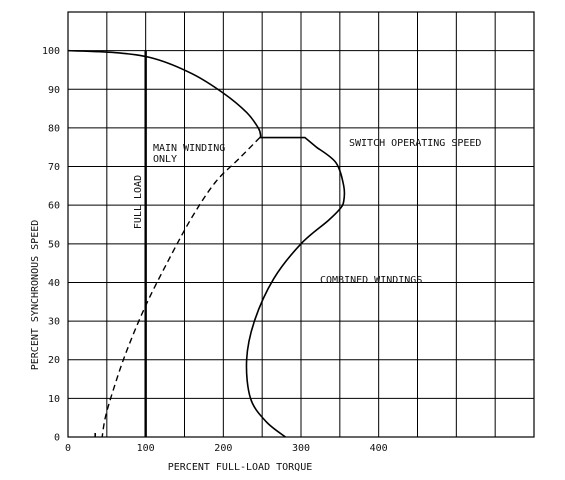 This screenshot has width=565, height=480. I want to click on y-tick-label: 50, so click(54, 244).